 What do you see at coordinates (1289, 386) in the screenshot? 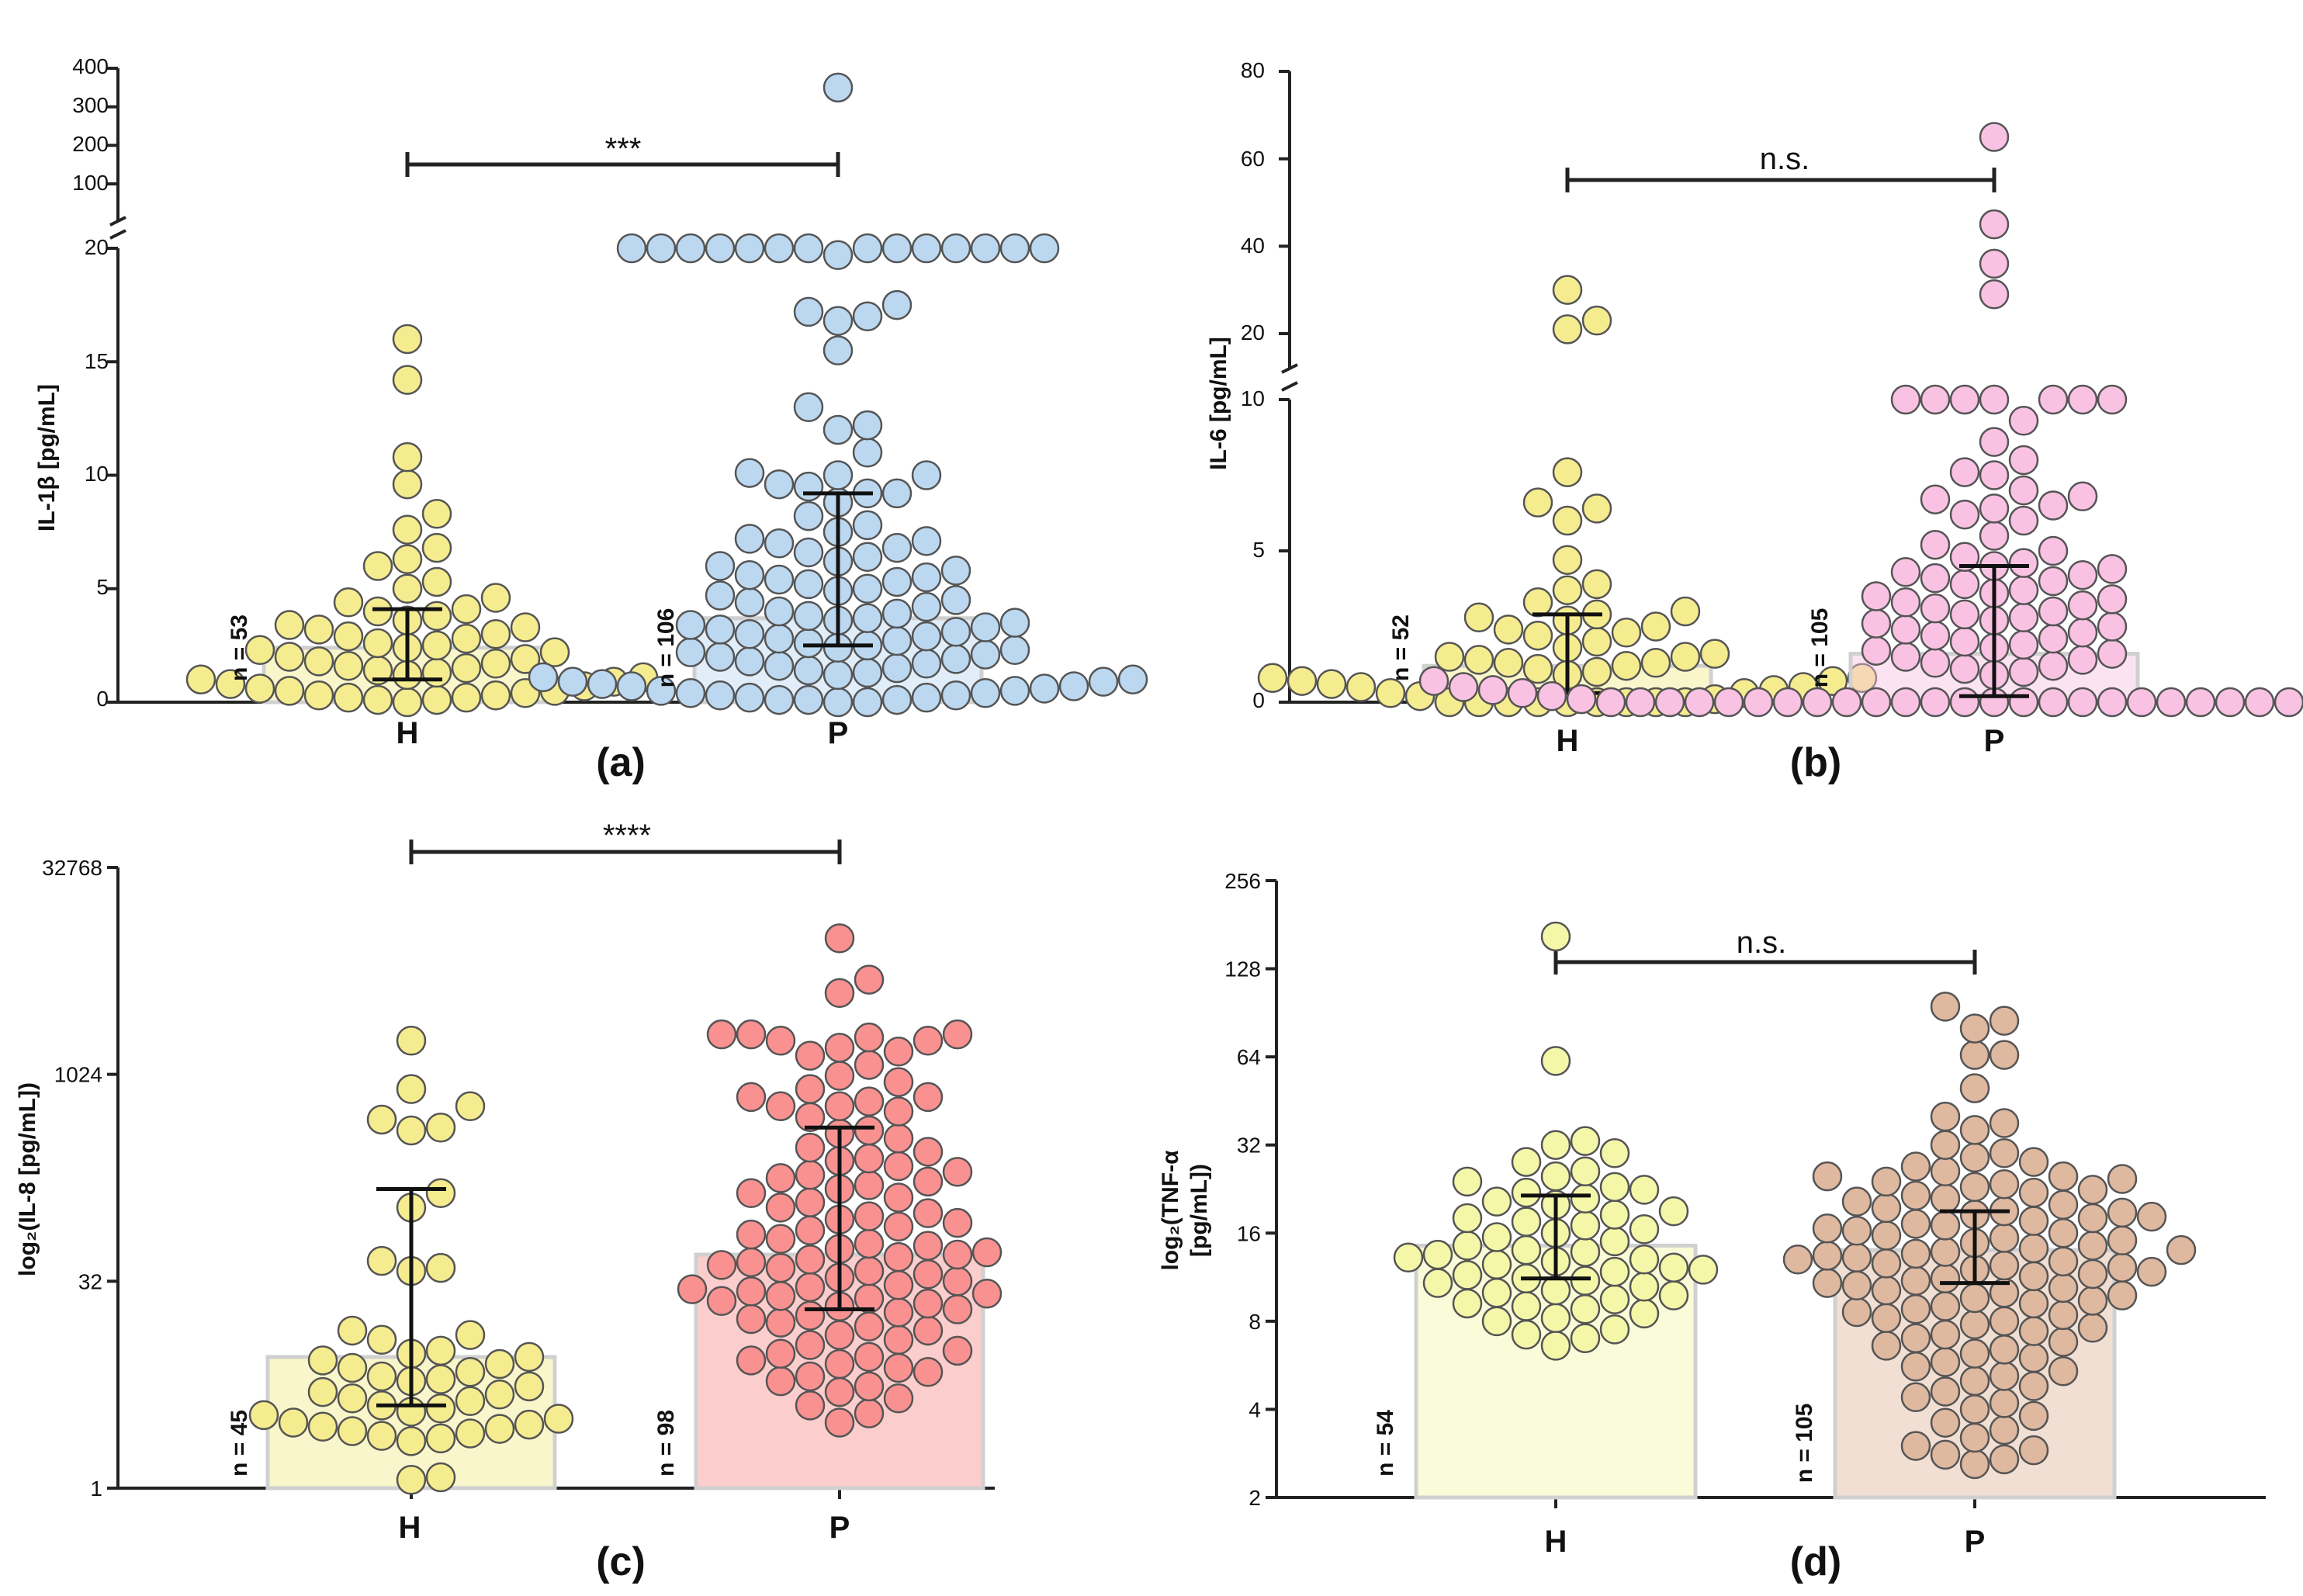
I see `axis-break-mark` at bounding box center [1289, 386].